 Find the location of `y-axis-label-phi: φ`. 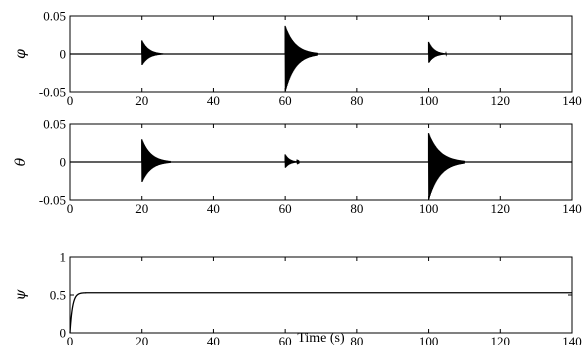

y-axis-label-phi: φ is located at coordinates (21, 54).